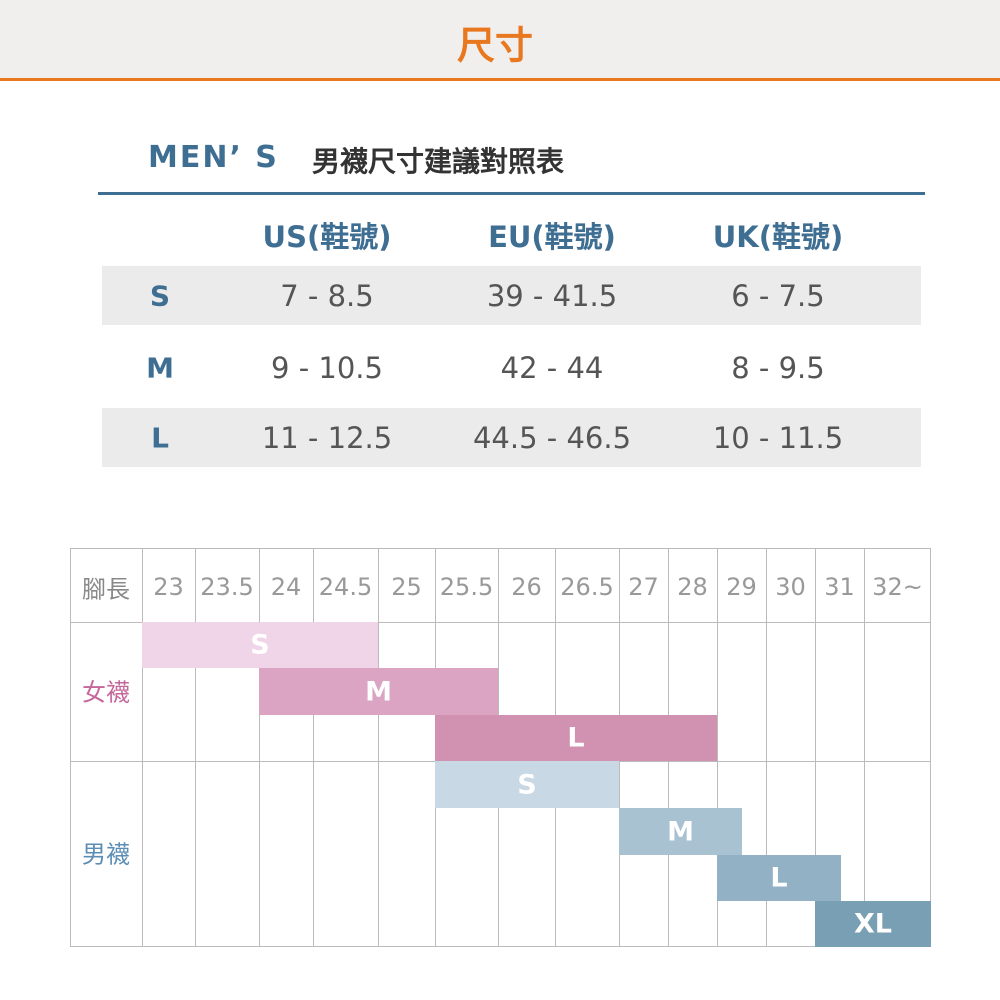  Describe the element at coordinates (345, 587) in the screenshot. I see `foot-size: 24.5` at that location.